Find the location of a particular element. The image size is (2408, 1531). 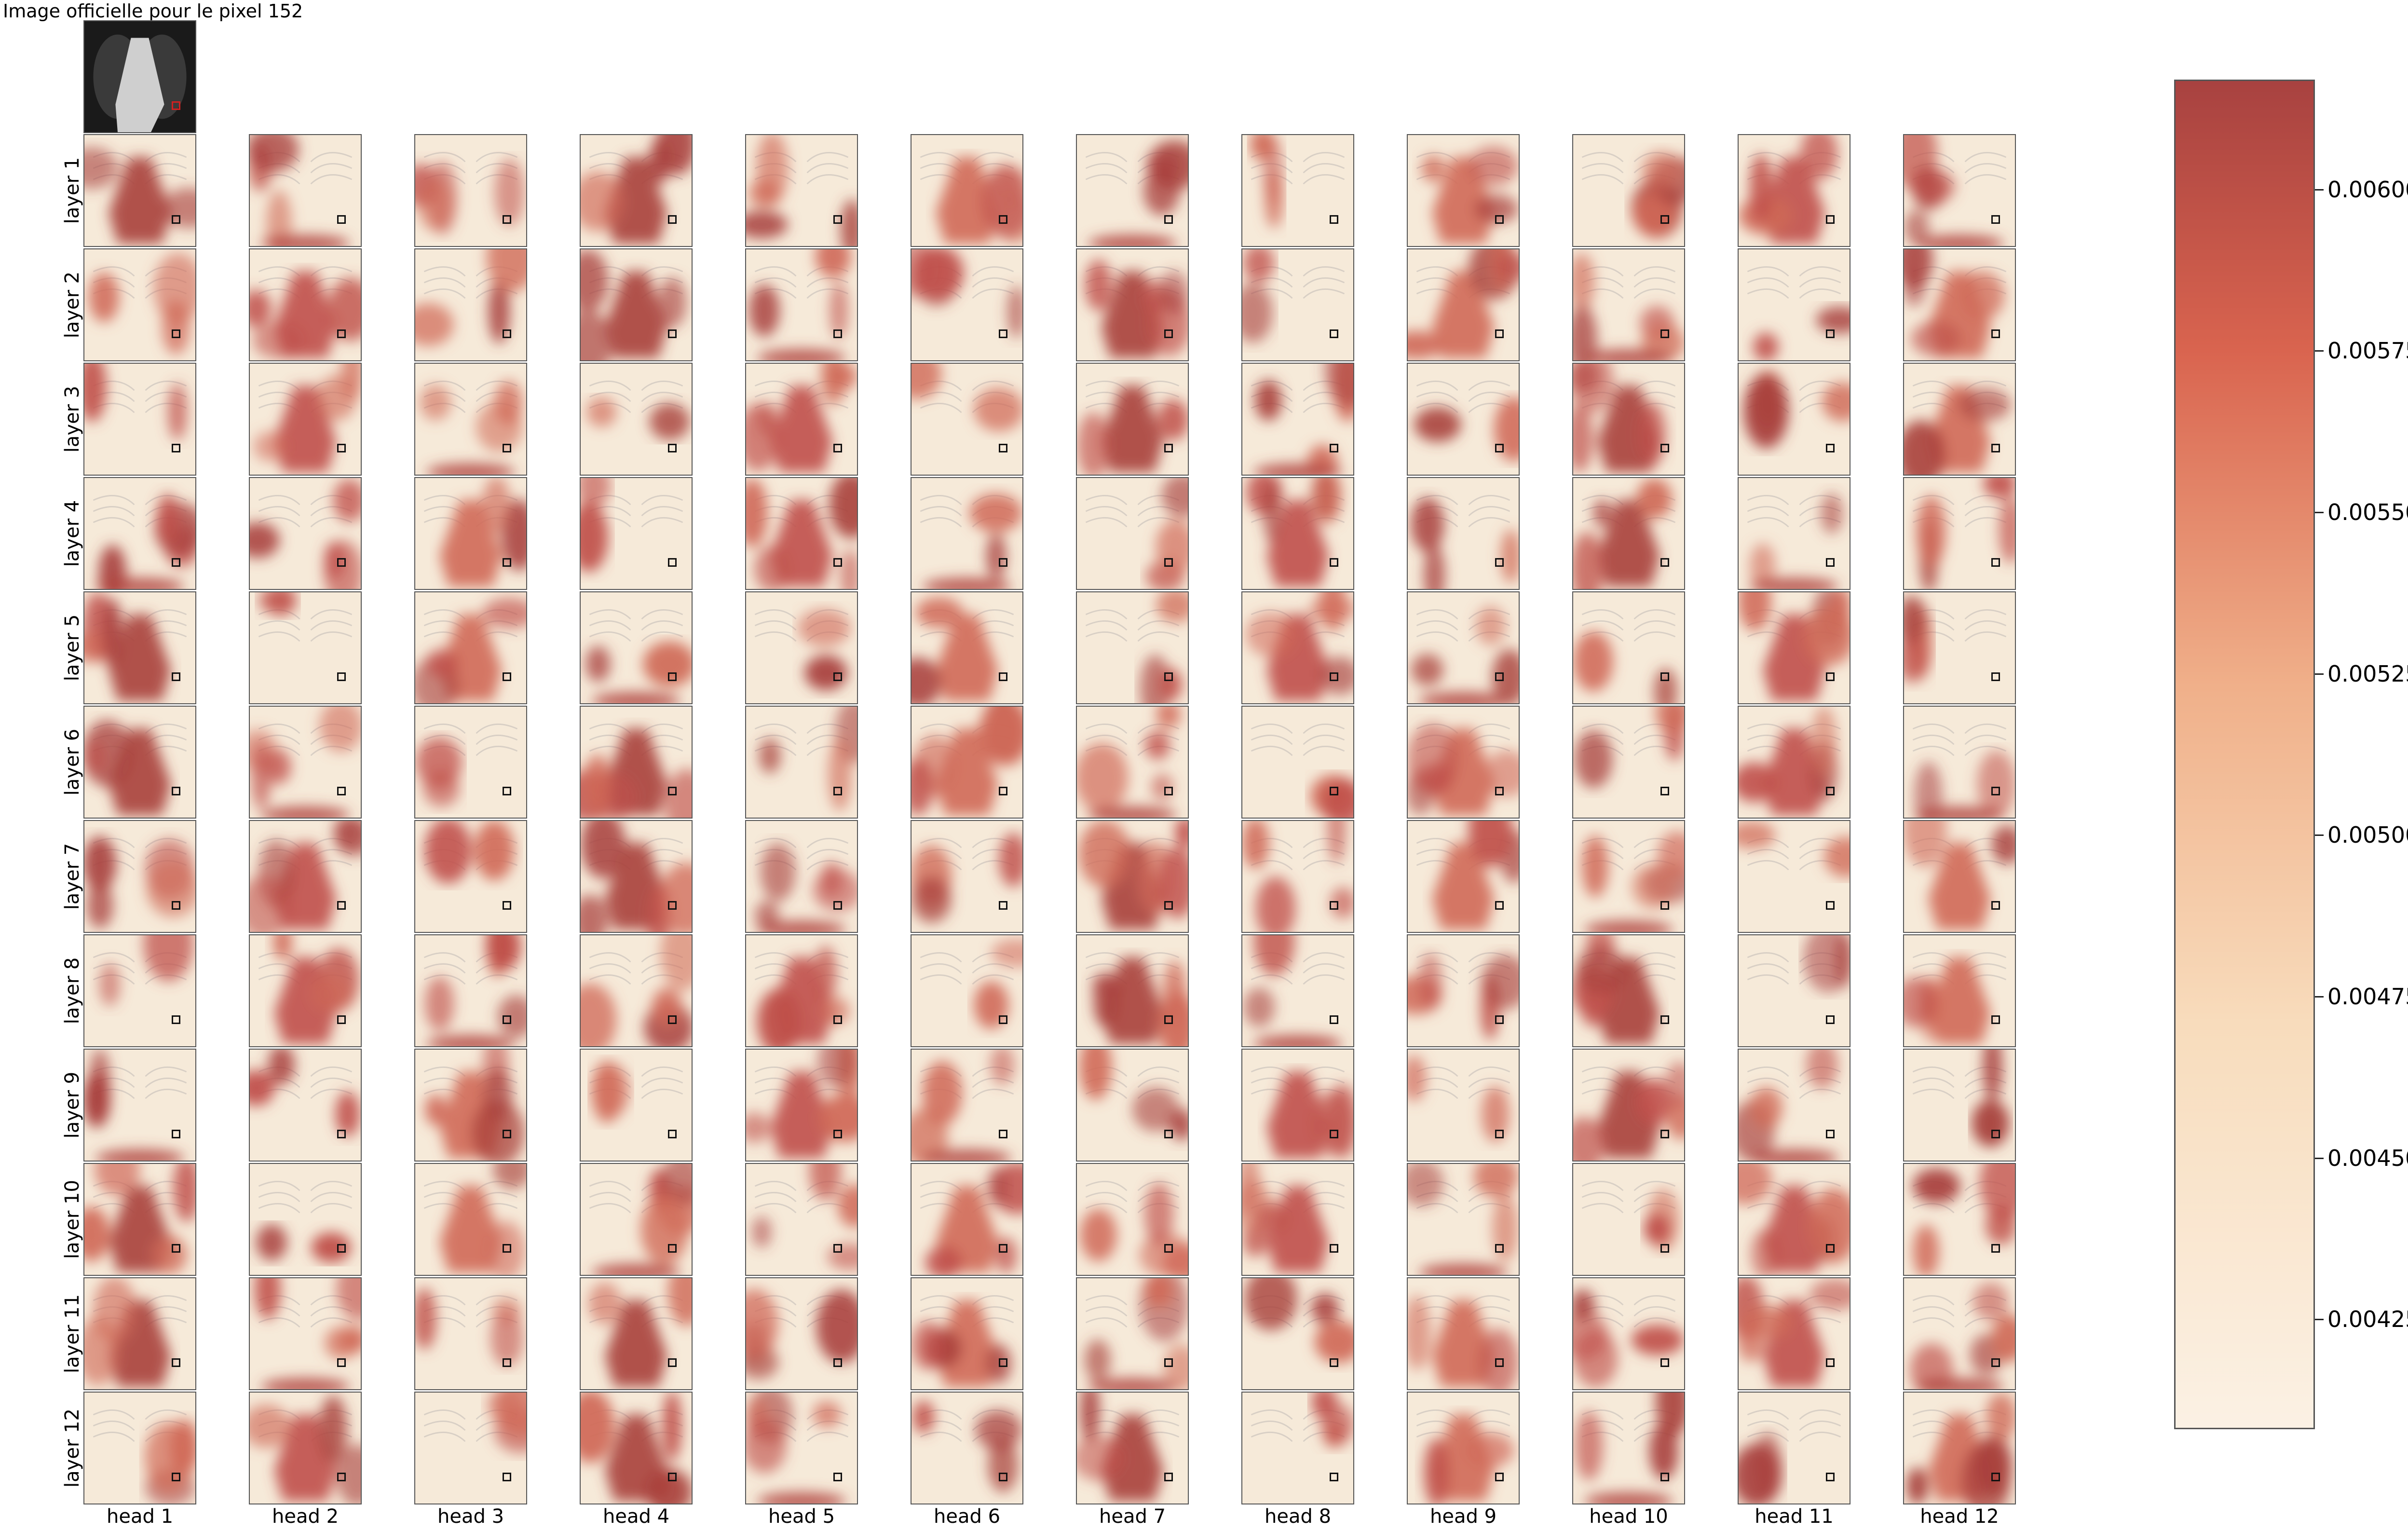

row-label: layer 6 is located at coordinates (72, 762).